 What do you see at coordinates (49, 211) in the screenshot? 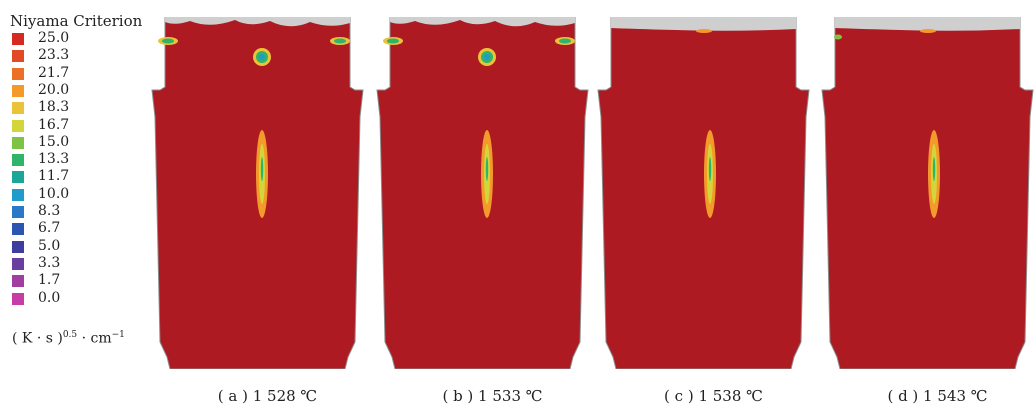
I see `legend-label: 8.3` at bounding box center [49, 211].